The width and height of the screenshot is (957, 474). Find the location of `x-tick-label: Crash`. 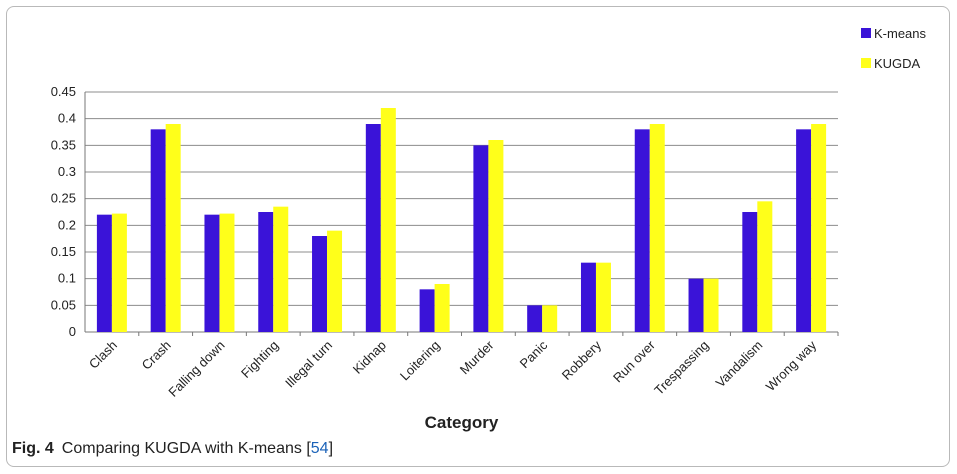

x-tick-label: Crash is located at coordinates (156, 355).